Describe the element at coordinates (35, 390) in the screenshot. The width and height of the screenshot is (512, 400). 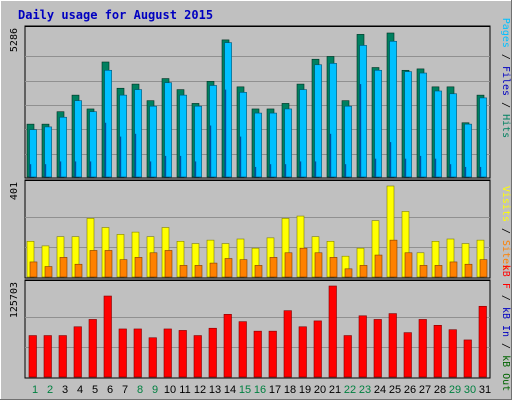
I see `x-tick-label: 1` at that location.